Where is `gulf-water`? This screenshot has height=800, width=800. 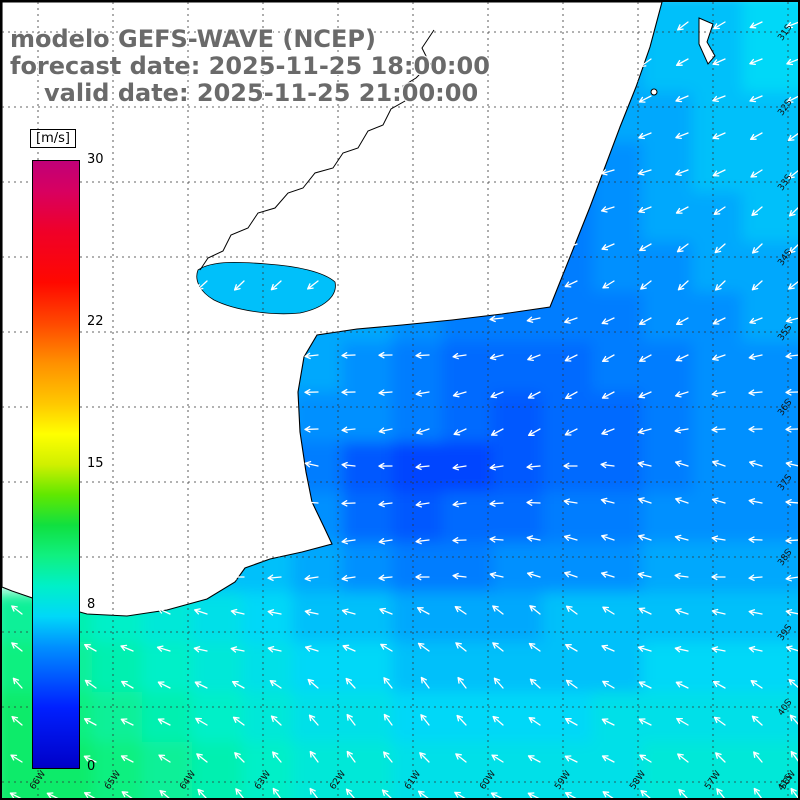
gulf-water is located at coordinates (266, 288).